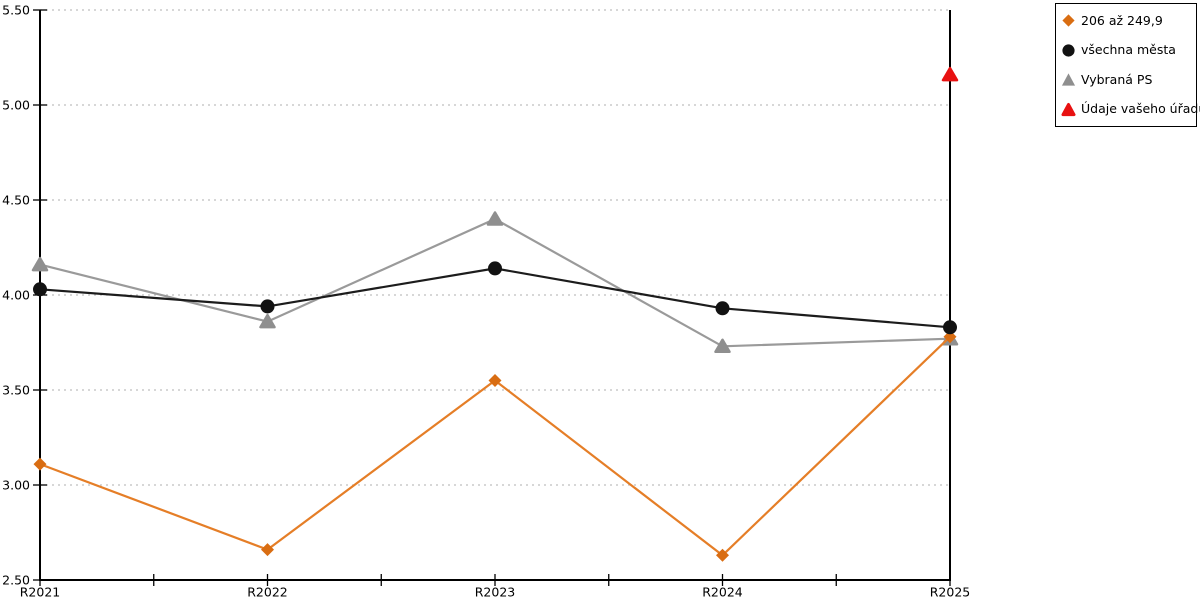 Image resolution: width=1200 pixels, height=600 pixels. What do you see at coordinates (495, 592) in the screenshot?
I see `x-tick-label: R2023` at bounding box center [495, 592].